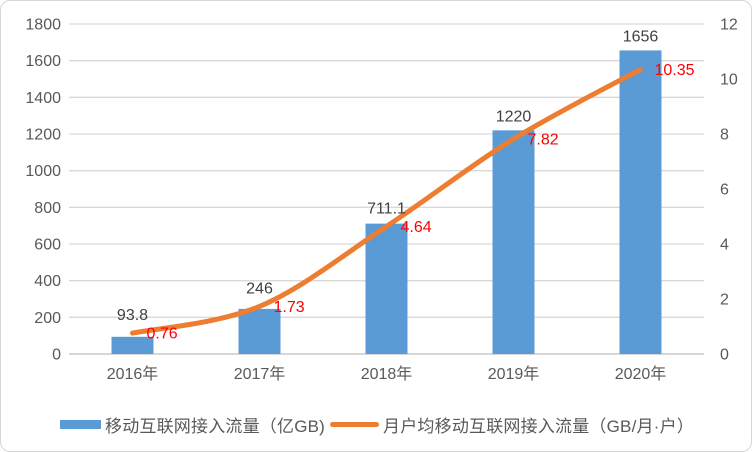 The width and height of the screenshot is (752, 452). What do you see at coordinates (56, 355) in the screenshot?
I see `left-axis-tick-label: 0` at bounding box center [56, 355].